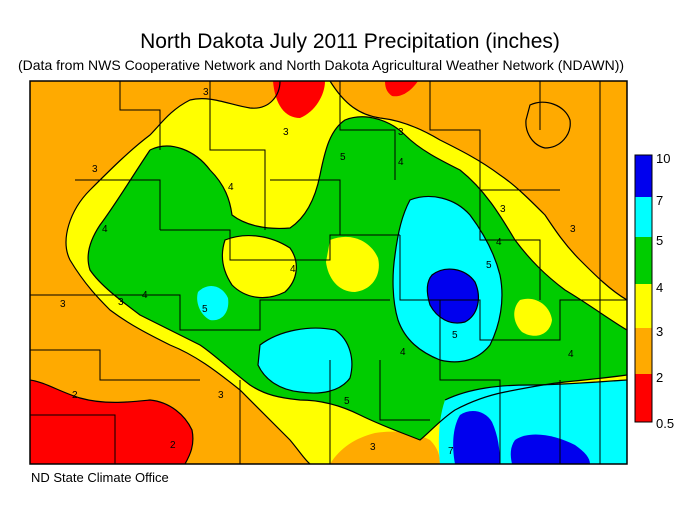 The image size is (700, 530). What do you see at coordinates (352, 264) in the screenshot?
I see `region-3-4-center-east` at bounding box center [352, 264].